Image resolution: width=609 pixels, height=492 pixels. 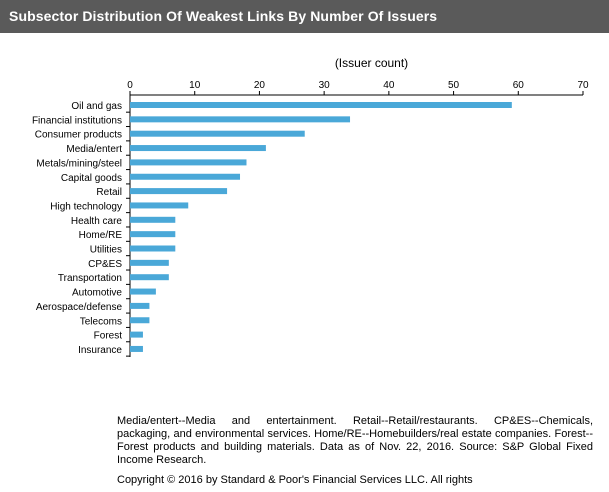 What do you see at coordinates (583, 85) in the screenshot?
I see `x-tick-label: 70` at bounding box center [583, 85].